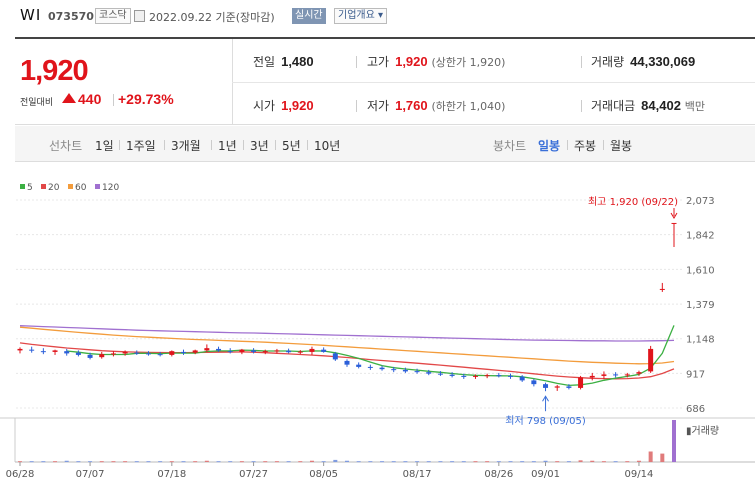  Describe the element at coordinates (81, 188) in the screenshot. I see `legend-label-60: 60` at that location.